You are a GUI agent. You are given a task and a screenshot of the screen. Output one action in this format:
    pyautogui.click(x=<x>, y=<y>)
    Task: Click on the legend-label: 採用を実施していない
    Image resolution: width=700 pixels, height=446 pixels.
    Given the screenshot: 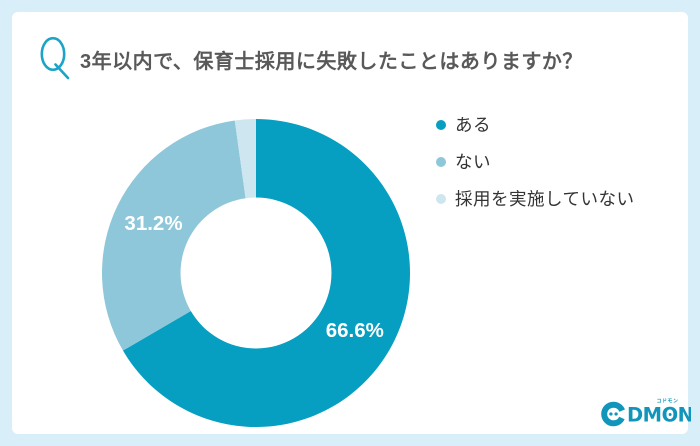 What is the action you would take?
    pyautogui.click(x=545, y=199)
    